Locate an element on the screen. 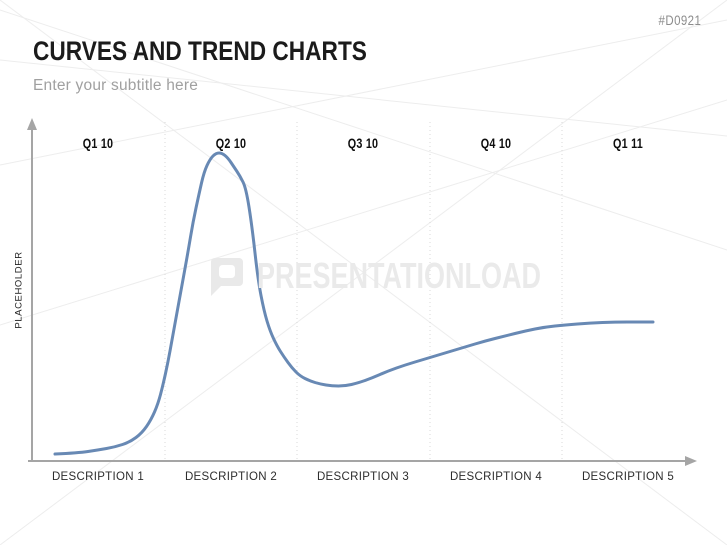 This screenshot has width=727, height=545. description-label: DESCRIPTION 4 is located at coordinates (496, 476).